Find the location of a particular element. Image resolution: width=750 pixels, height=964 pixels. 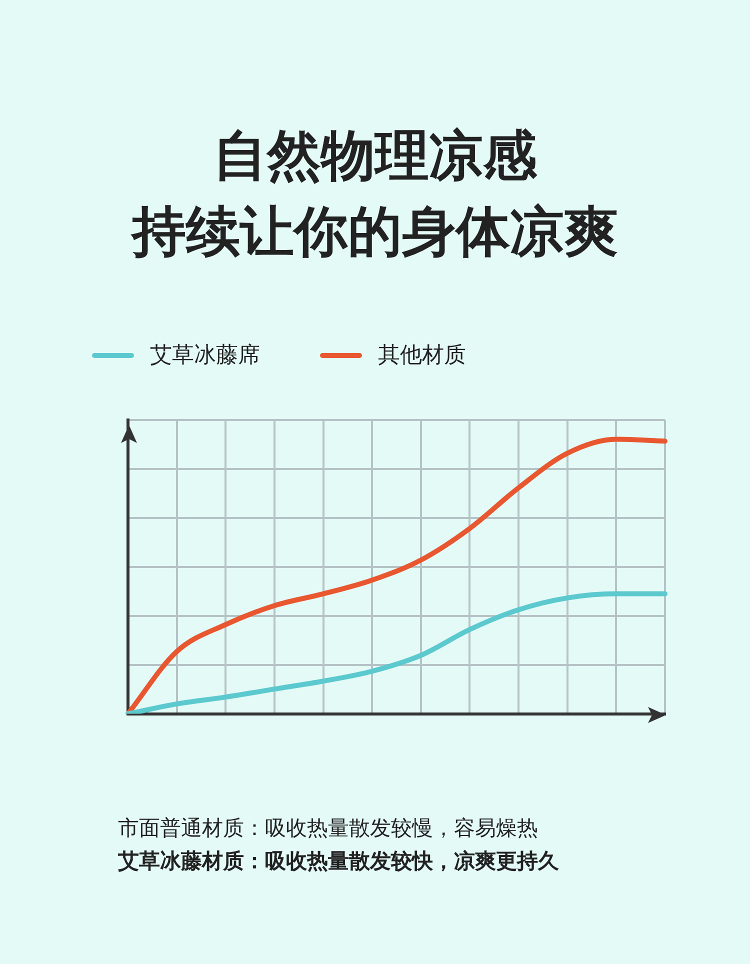

text: 市面普通材质：吸收热量散发较慢，容易燥热 is located at coordinates (328, 828).